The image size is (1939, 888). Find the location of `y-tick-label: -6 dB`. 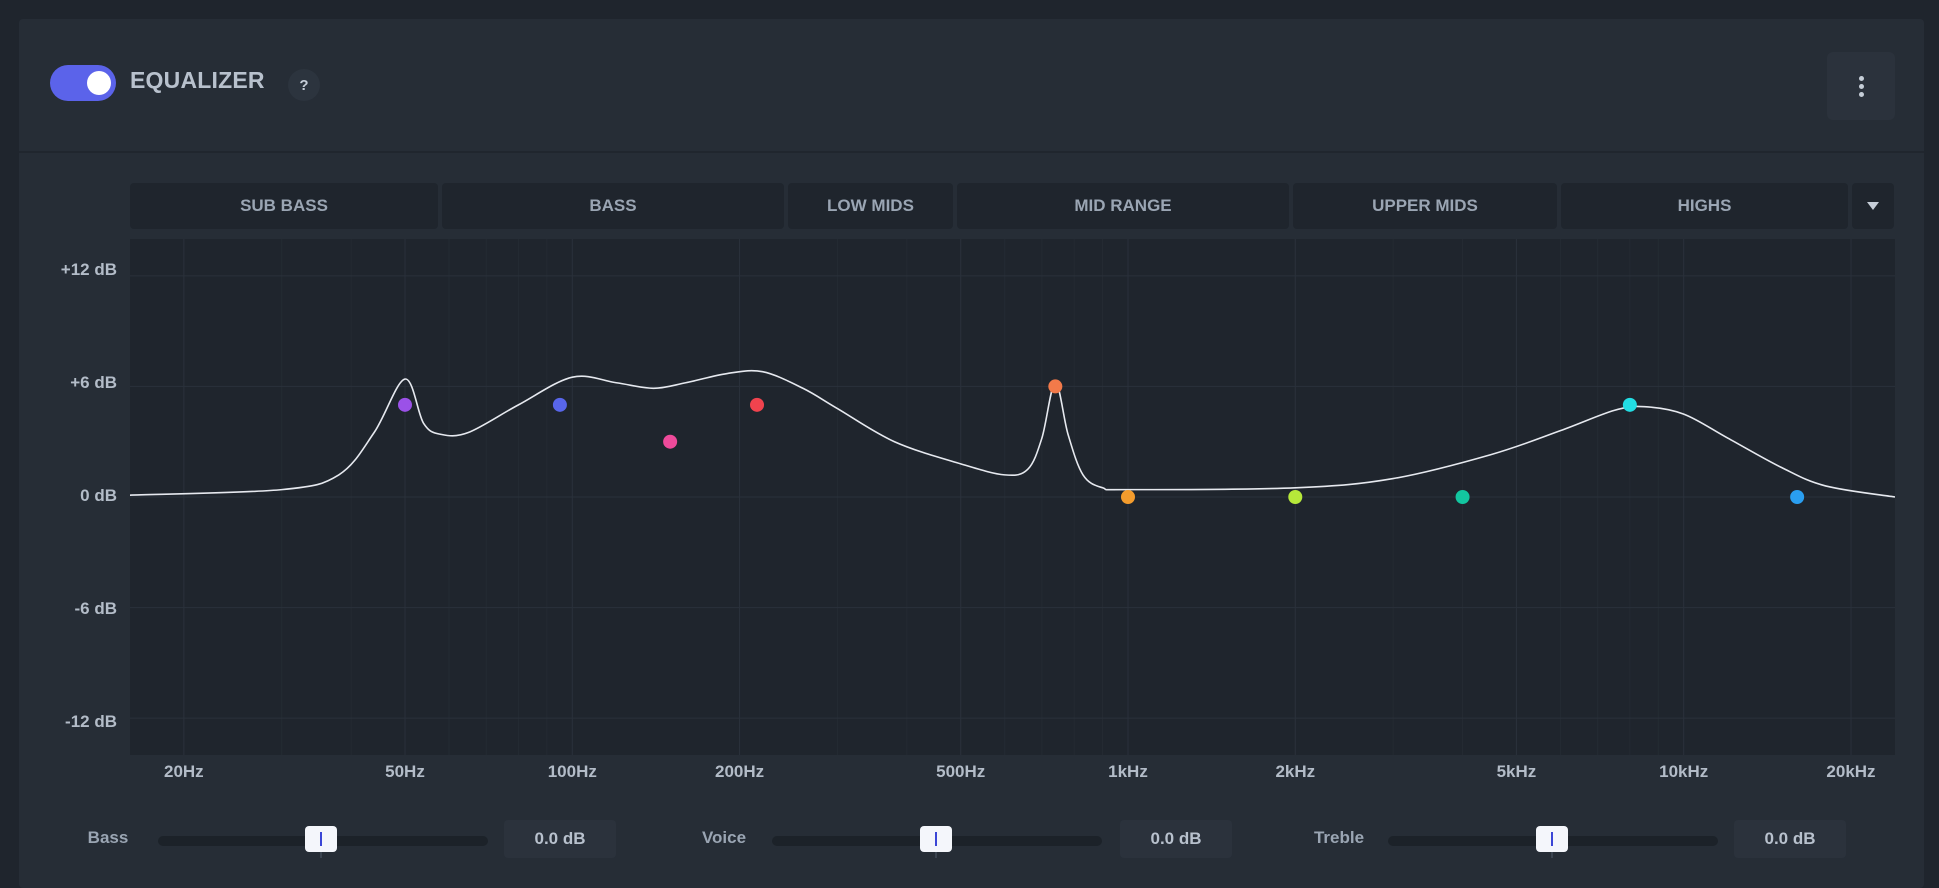

y-tick-label: -6 dB is located at coordinates (96, 608).